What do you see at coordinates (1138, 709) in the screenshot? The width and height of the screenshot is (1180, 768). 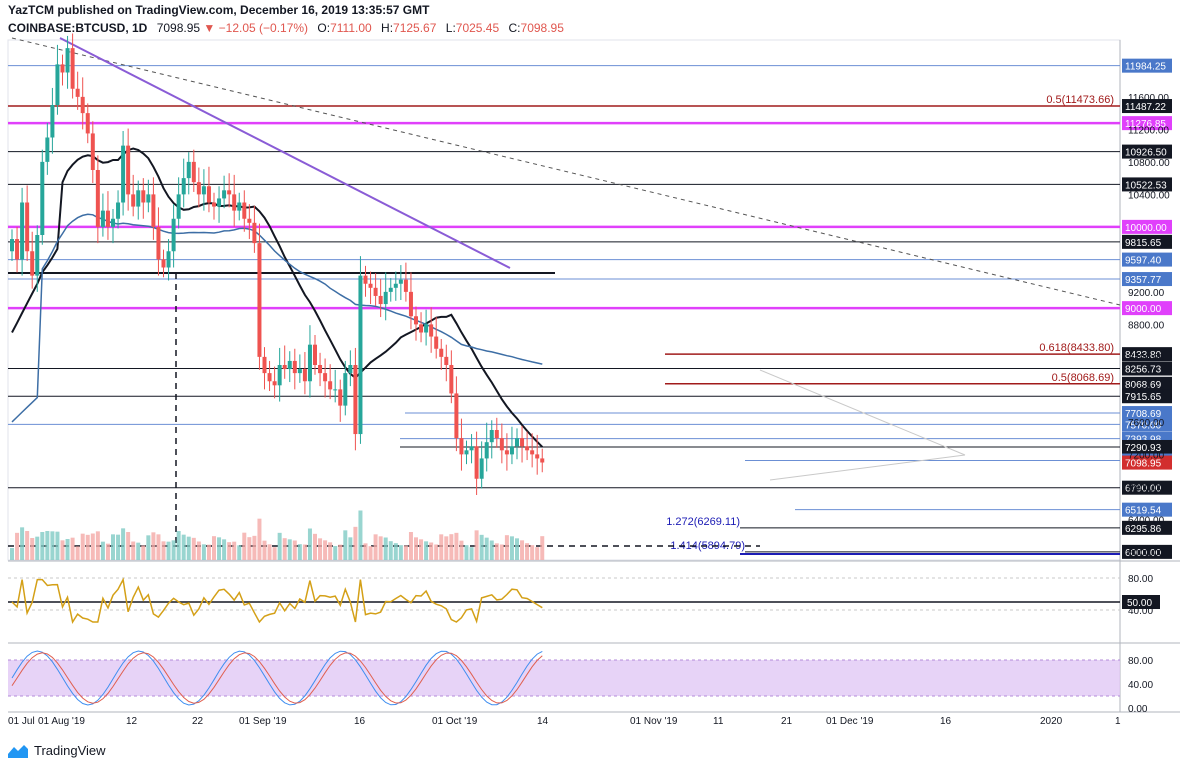 I see `stoch-axis-tick: 0.00` at bounding box center [1138, 709].